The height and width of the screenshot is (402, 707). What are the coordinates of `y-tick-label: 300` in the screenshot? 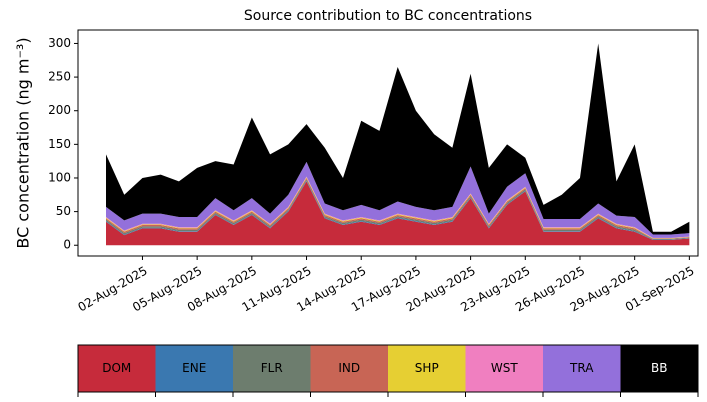 It's located at (59, 43).